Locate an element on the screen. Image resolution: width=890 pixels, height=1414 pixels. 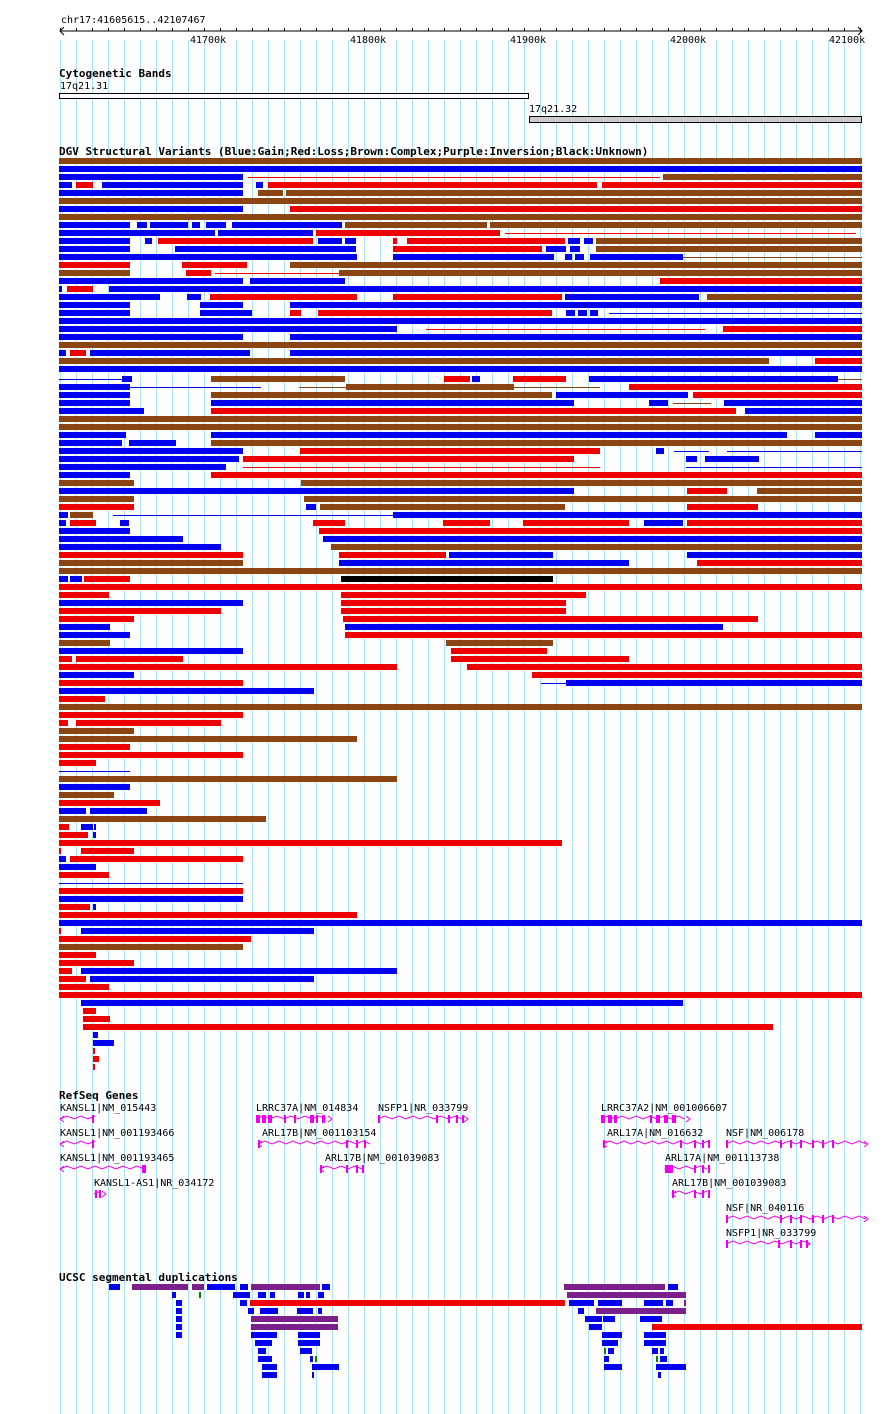
cytoband-q2131 is located at coordinates (294, 96).